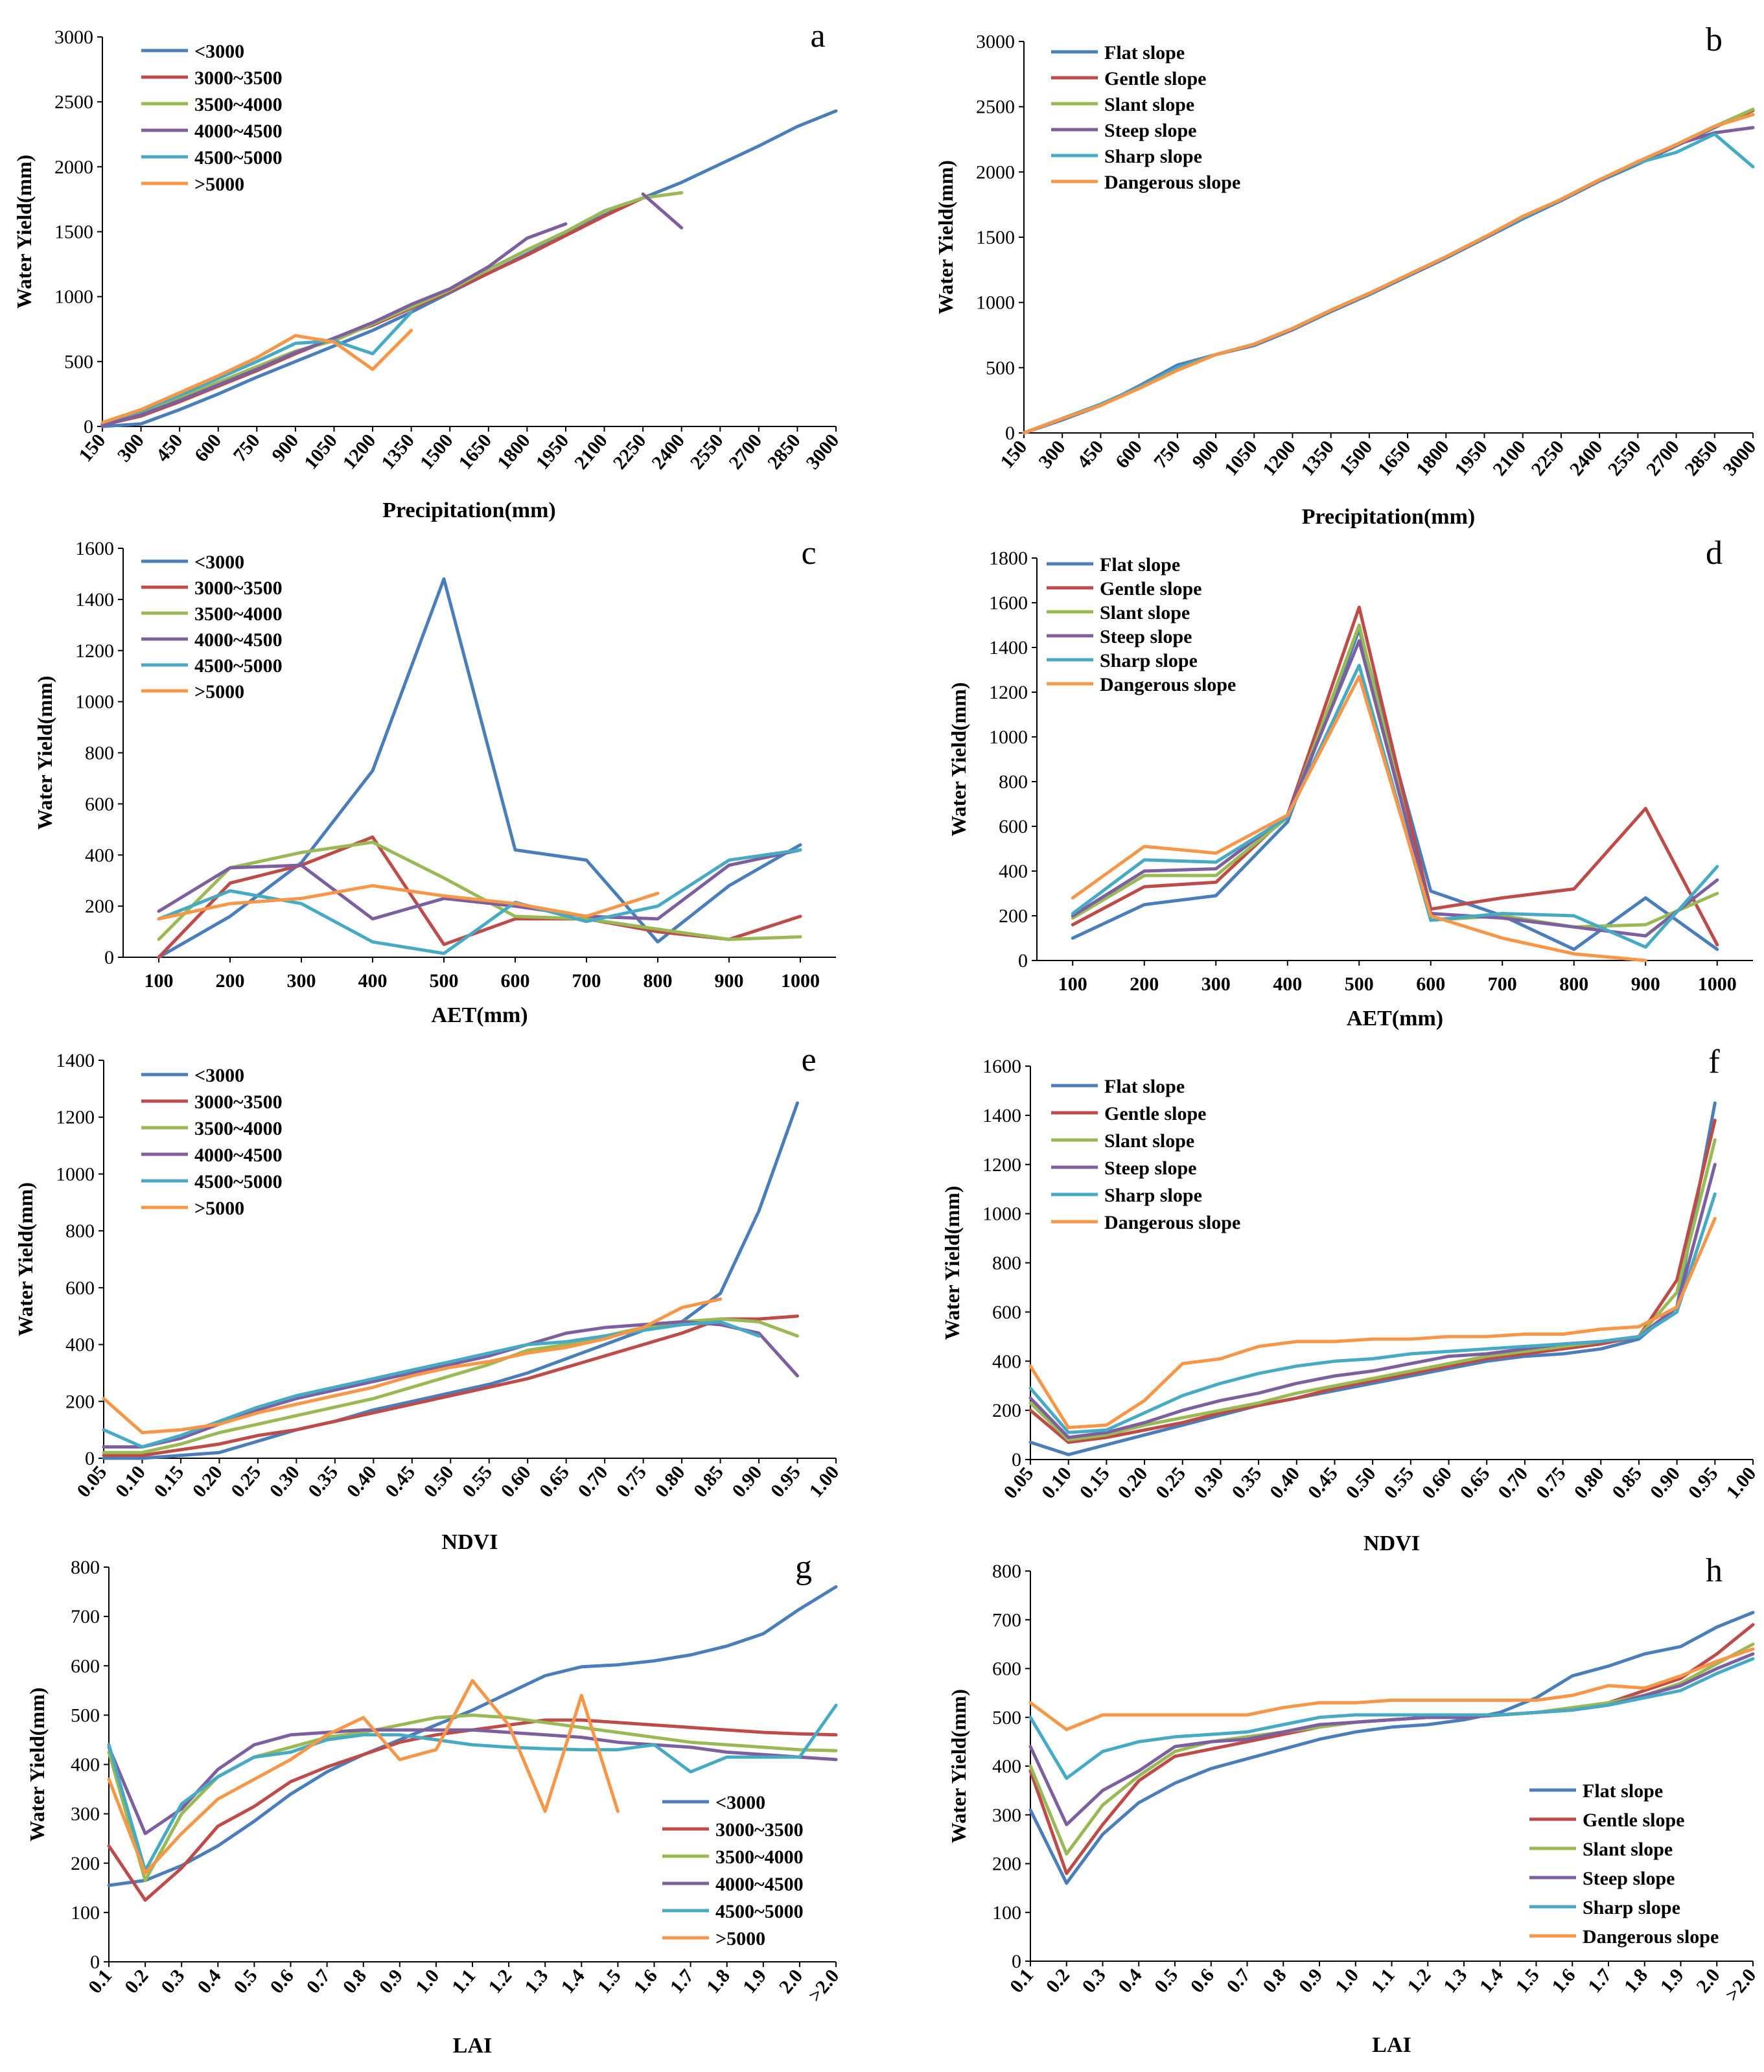 This screenshot has width=1764, height=2072. Describe the element at coordinates (1166, 1980) in the screenshot. I see `x-tick-label: 0.5` at that location.